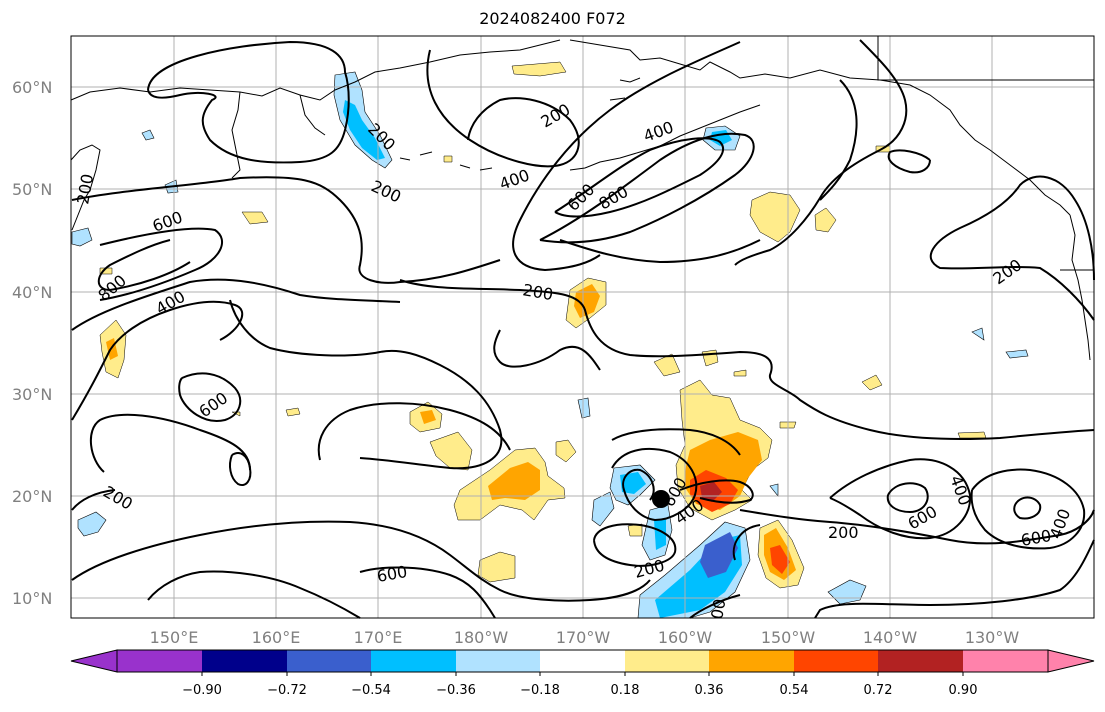 This screenshot has width=1105, height=712. I want to click on map-title: 2024082400 F072, so click(552, 18).